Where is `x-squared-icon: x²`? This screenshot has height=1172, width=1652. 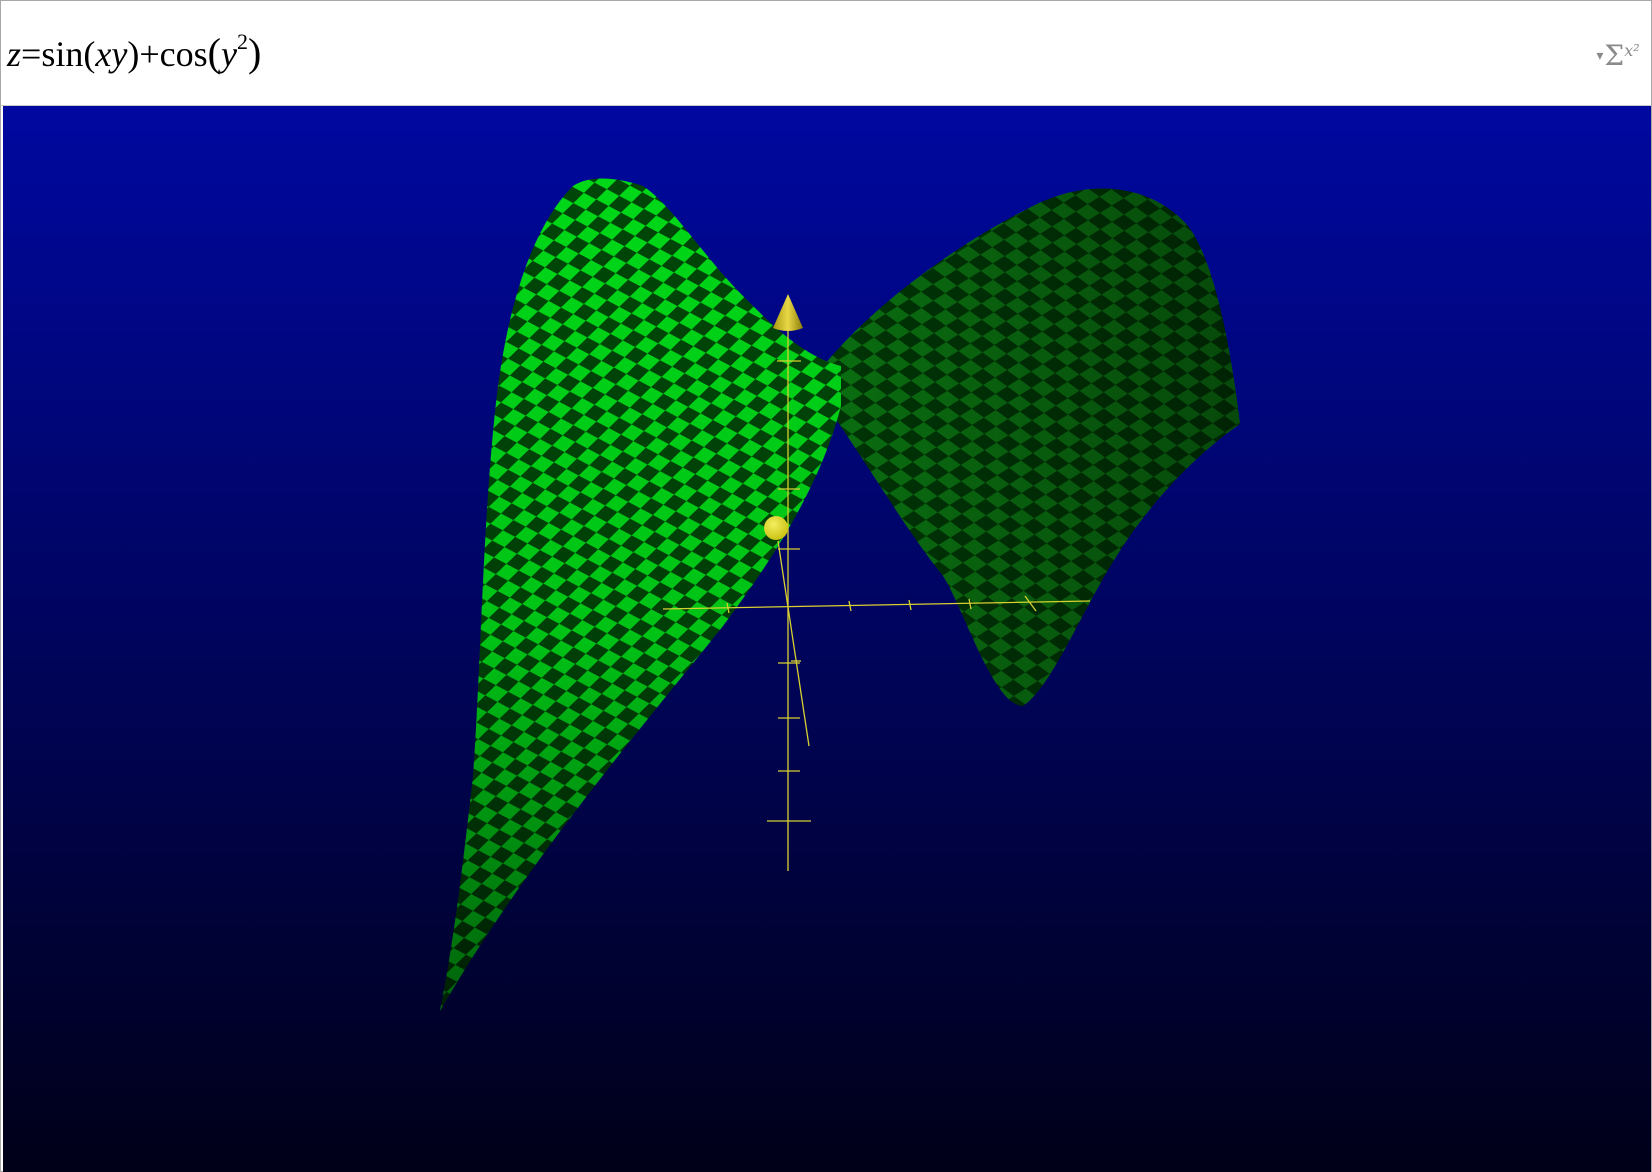
x-squared-icon: x² is located at coordinates (1632, 50).